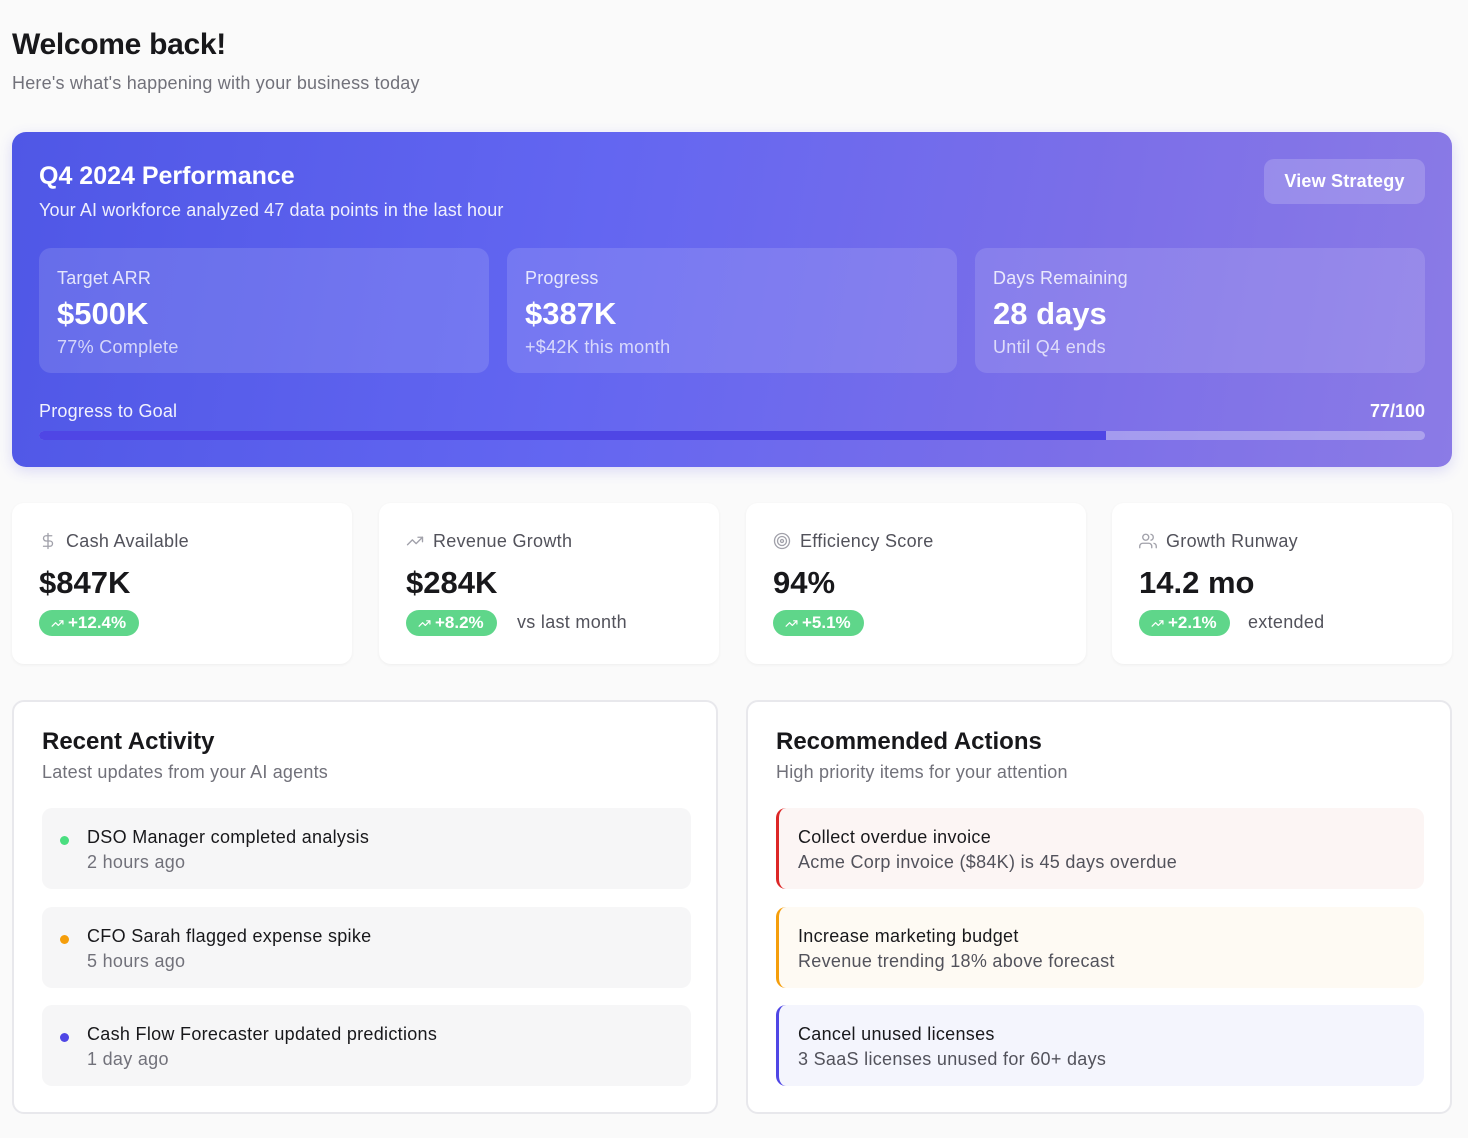 The width and height of the screenshot is (1468, 1138). I want to click on stat-value: $387K, so click(571, 313).